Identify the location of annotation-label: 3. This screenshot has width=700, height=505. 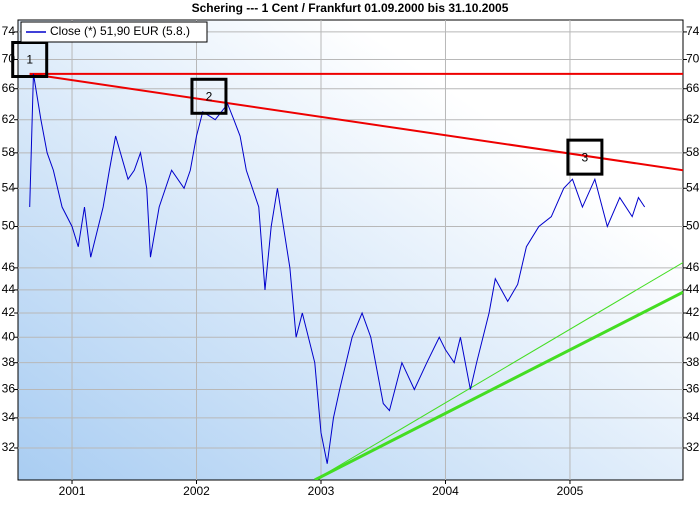
(585, 157).